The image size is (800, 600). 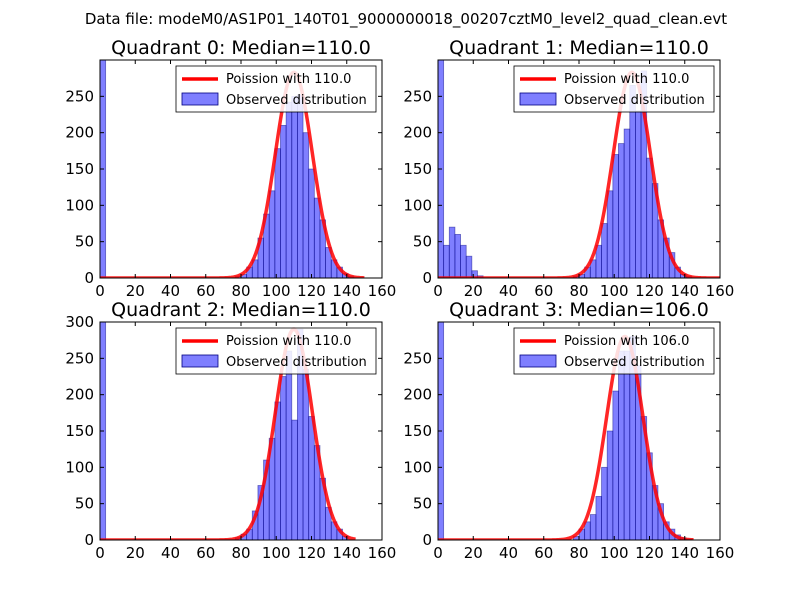 I want to click on legend-label-poisson: Poission with 106.0, so click(x=626, y=341).